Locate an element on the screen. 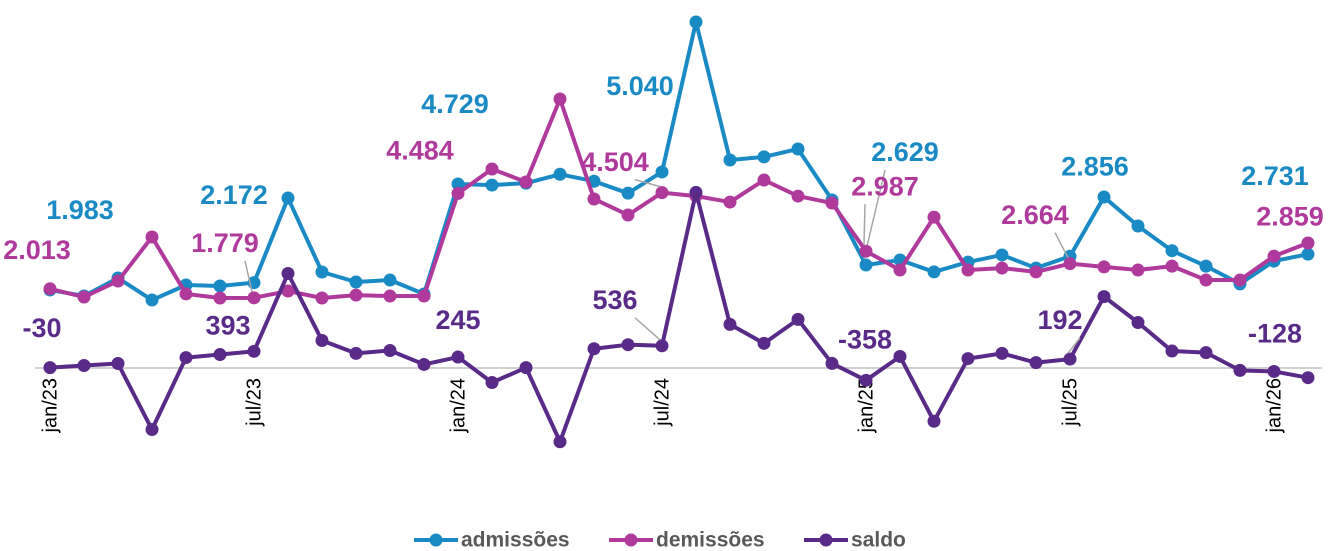  data-label: 536 is located at coordinates (614, 300).